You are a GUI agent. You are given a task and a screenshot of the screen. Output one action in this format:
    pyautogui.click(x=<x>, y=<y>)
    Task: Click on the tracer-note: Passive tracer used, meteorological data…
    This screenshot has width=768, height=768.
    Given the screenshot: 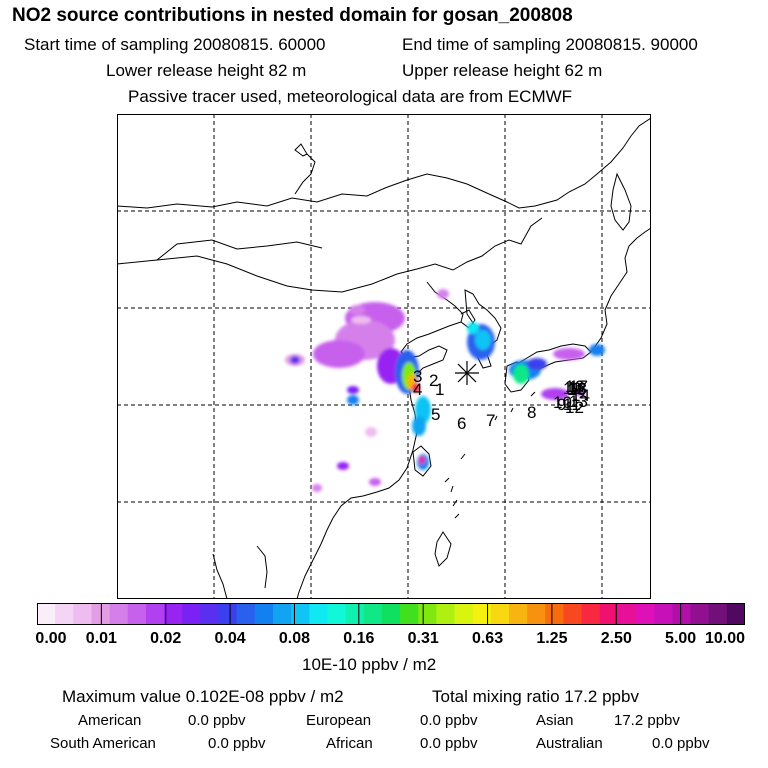 What is the action you would take?
    pyautogui.click(x=350, y=96)
    